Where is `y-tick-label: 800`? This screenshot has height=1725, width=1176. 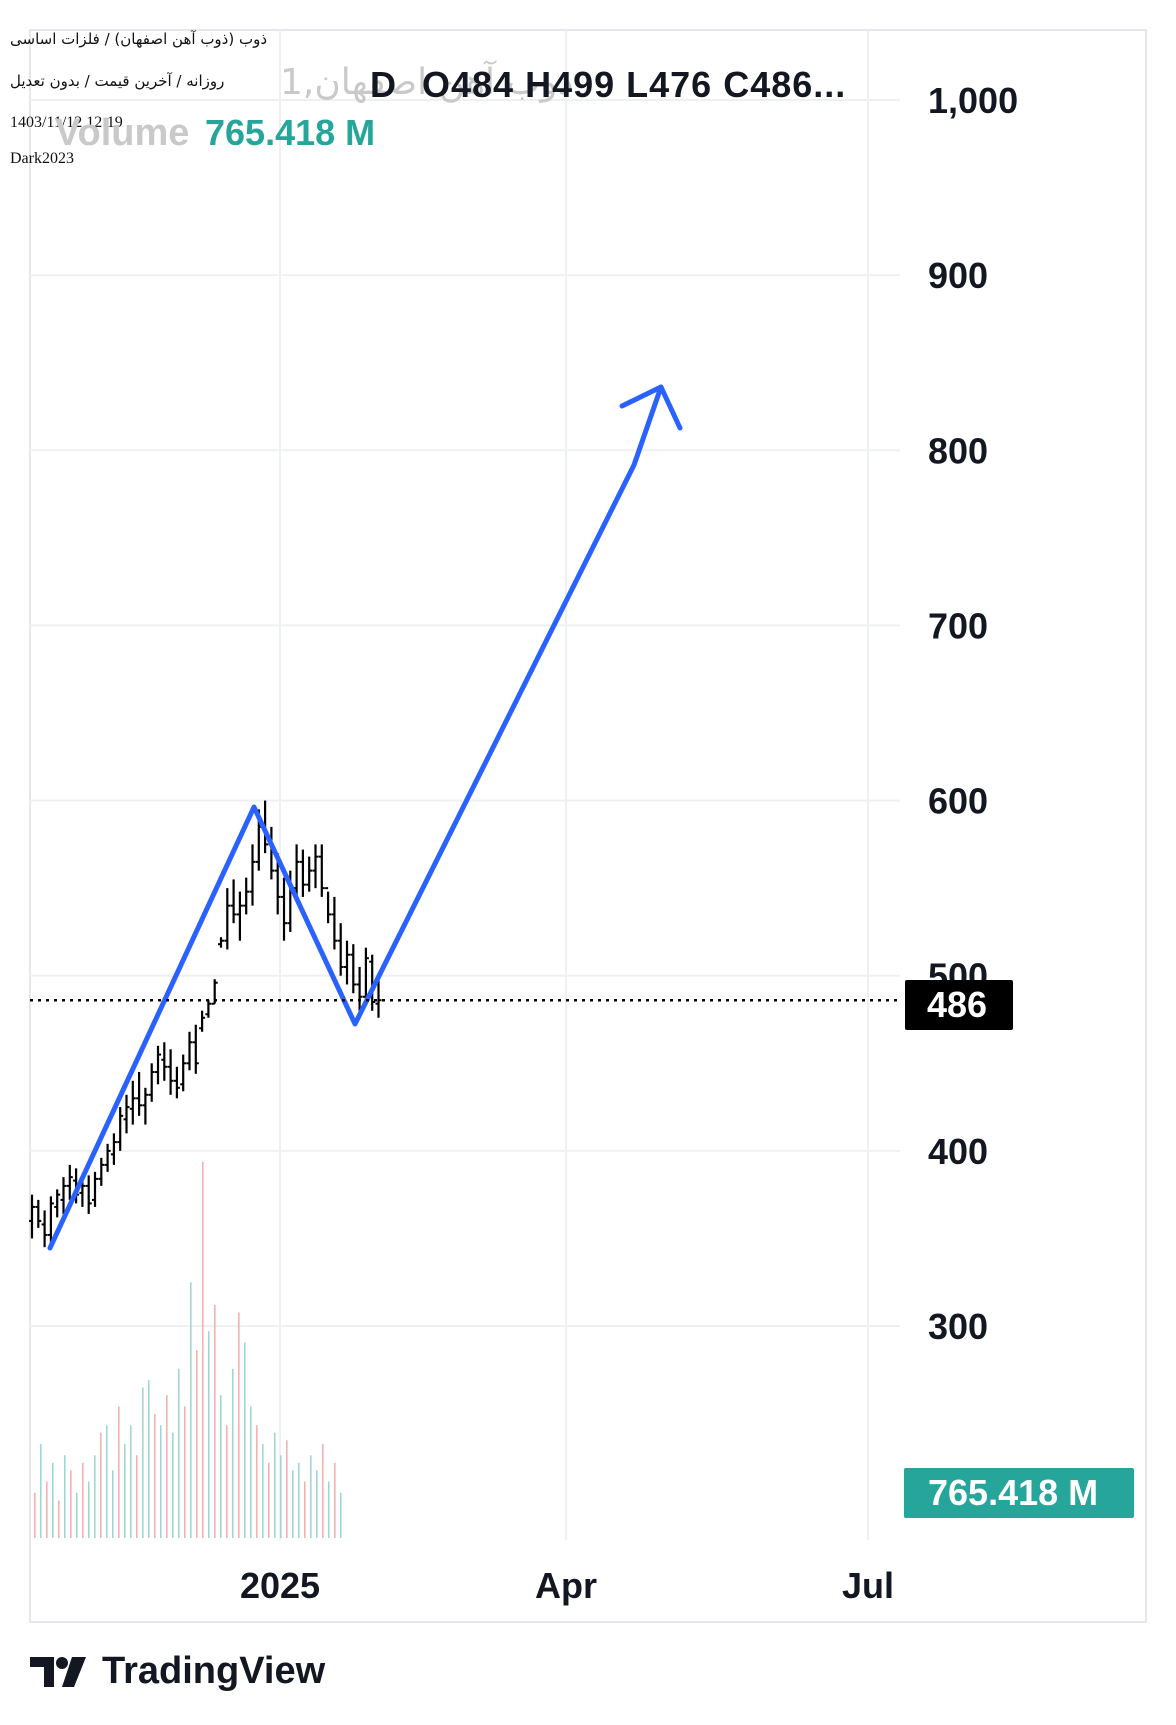 y-tick-label: 800 is located at coordinates (958, 450).